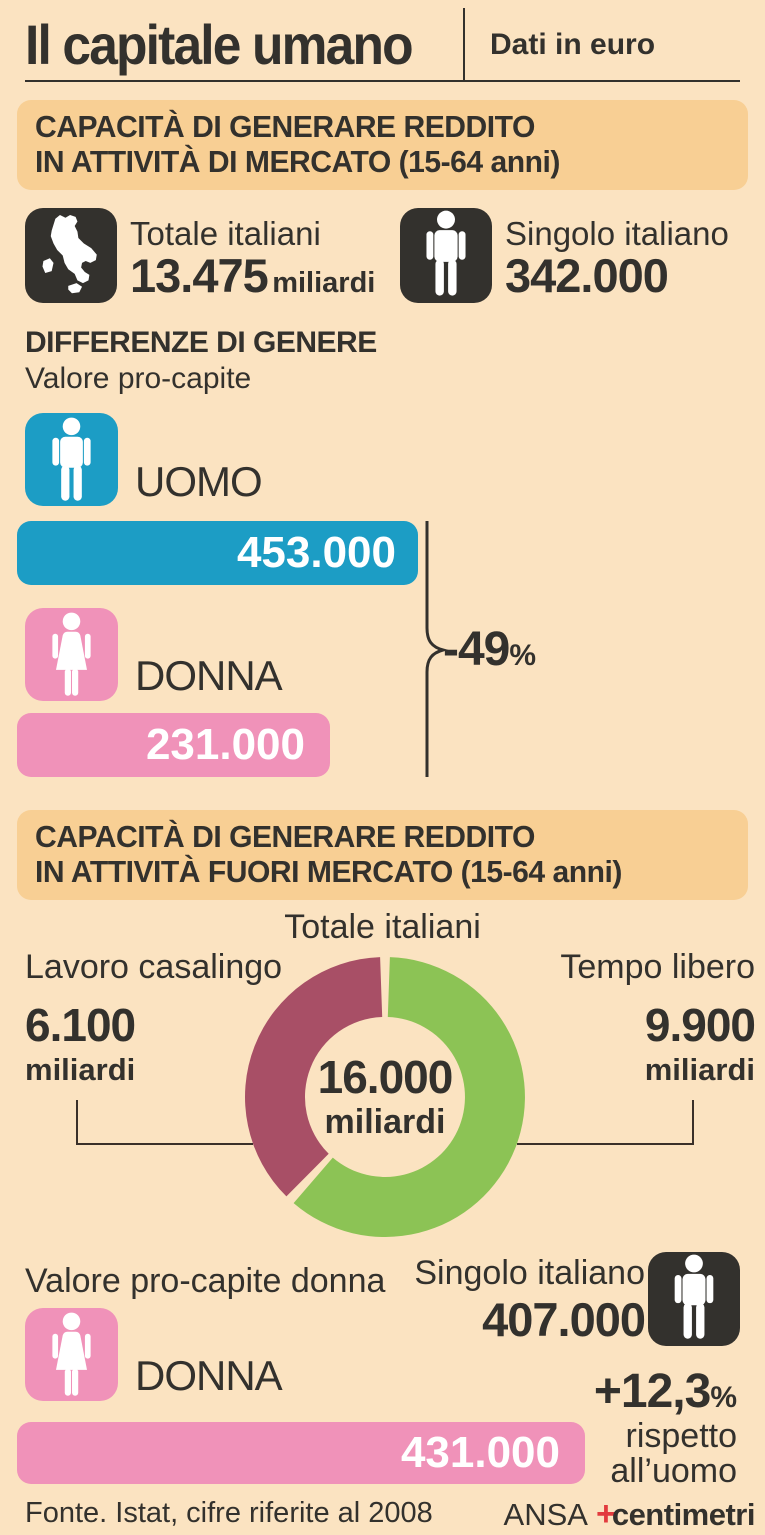  What do you see at coordinates (209, 675) in the screenshot?
I see `woman-label: DONNA` at bounding box center [209, 675].